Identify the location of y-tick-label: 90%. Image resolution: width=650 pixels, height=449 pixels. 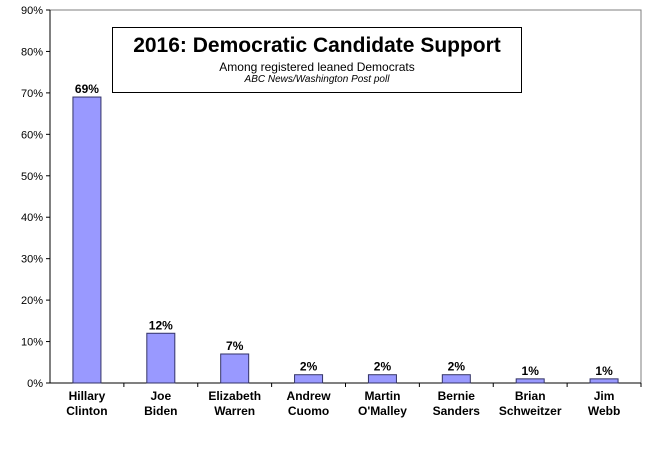
(32, 11).